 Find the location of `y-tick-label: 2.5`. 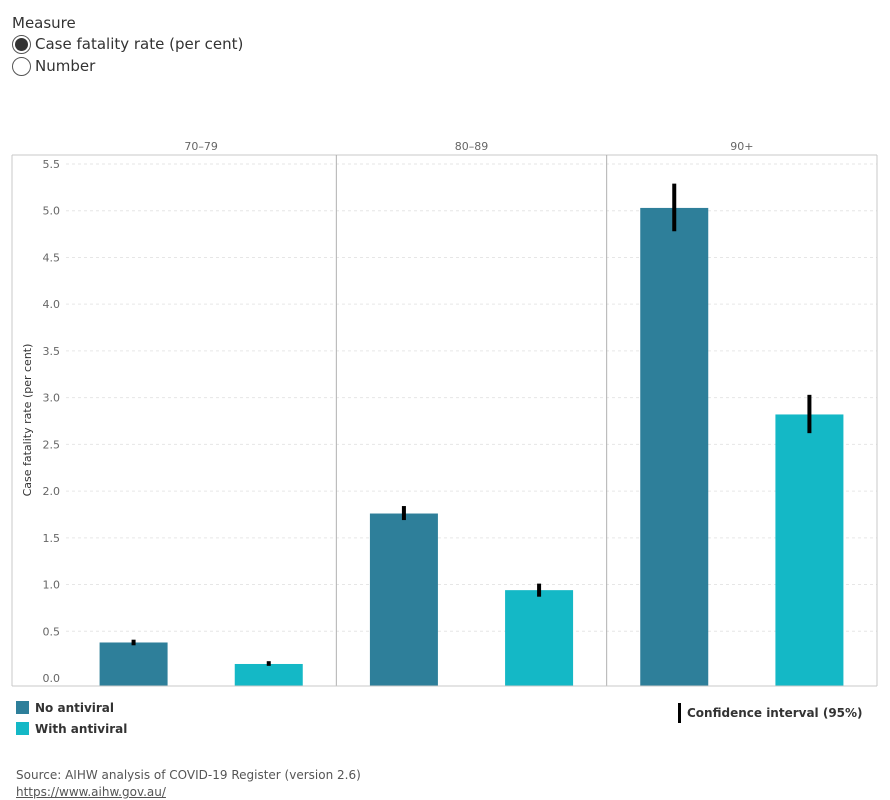

y-tick-label: 2.5 is located at coordinates (52, 444).